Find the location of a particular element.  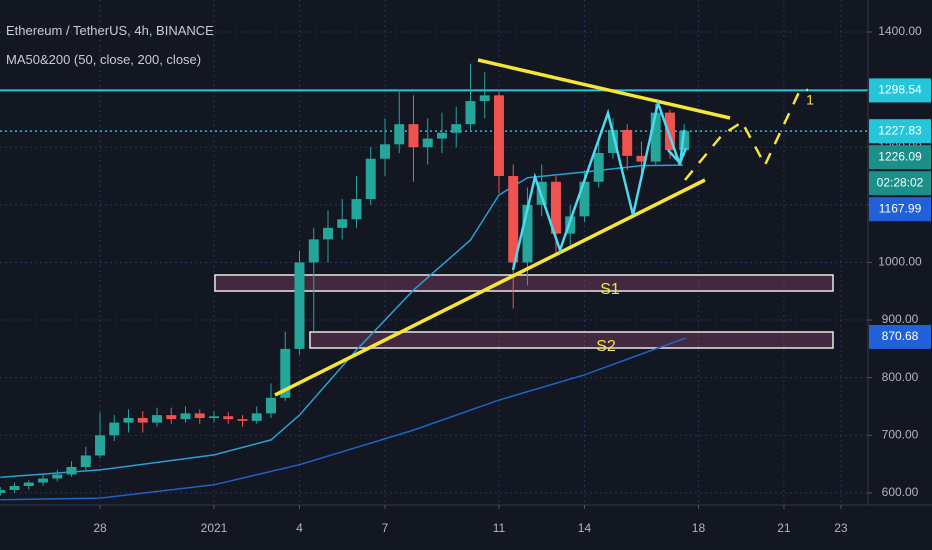

price-label: 1226.09 is located at coordinates (900, 156).